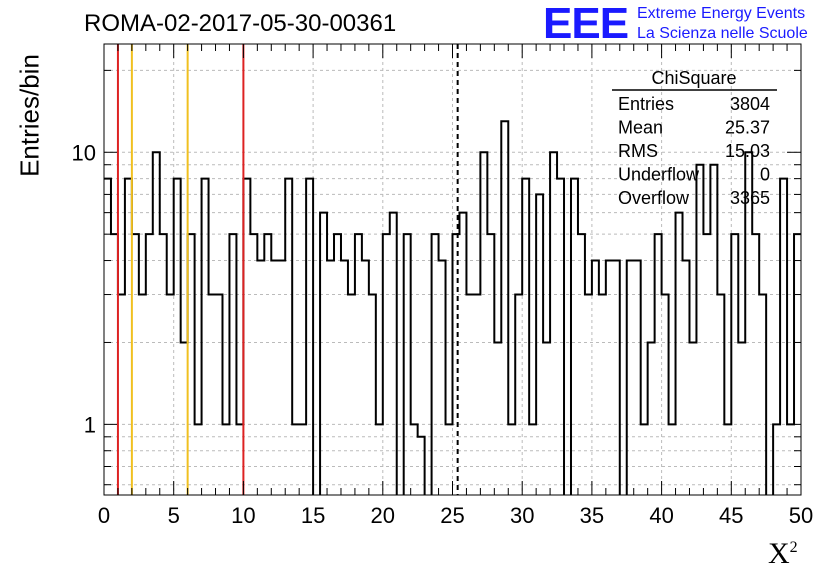 The height and width of the screenshot is (572, 836). What do you see at coordinates (29, 115) in the screenshot?
I see `y-axis-label: Entries/bin` at bounding box center [29, 115].